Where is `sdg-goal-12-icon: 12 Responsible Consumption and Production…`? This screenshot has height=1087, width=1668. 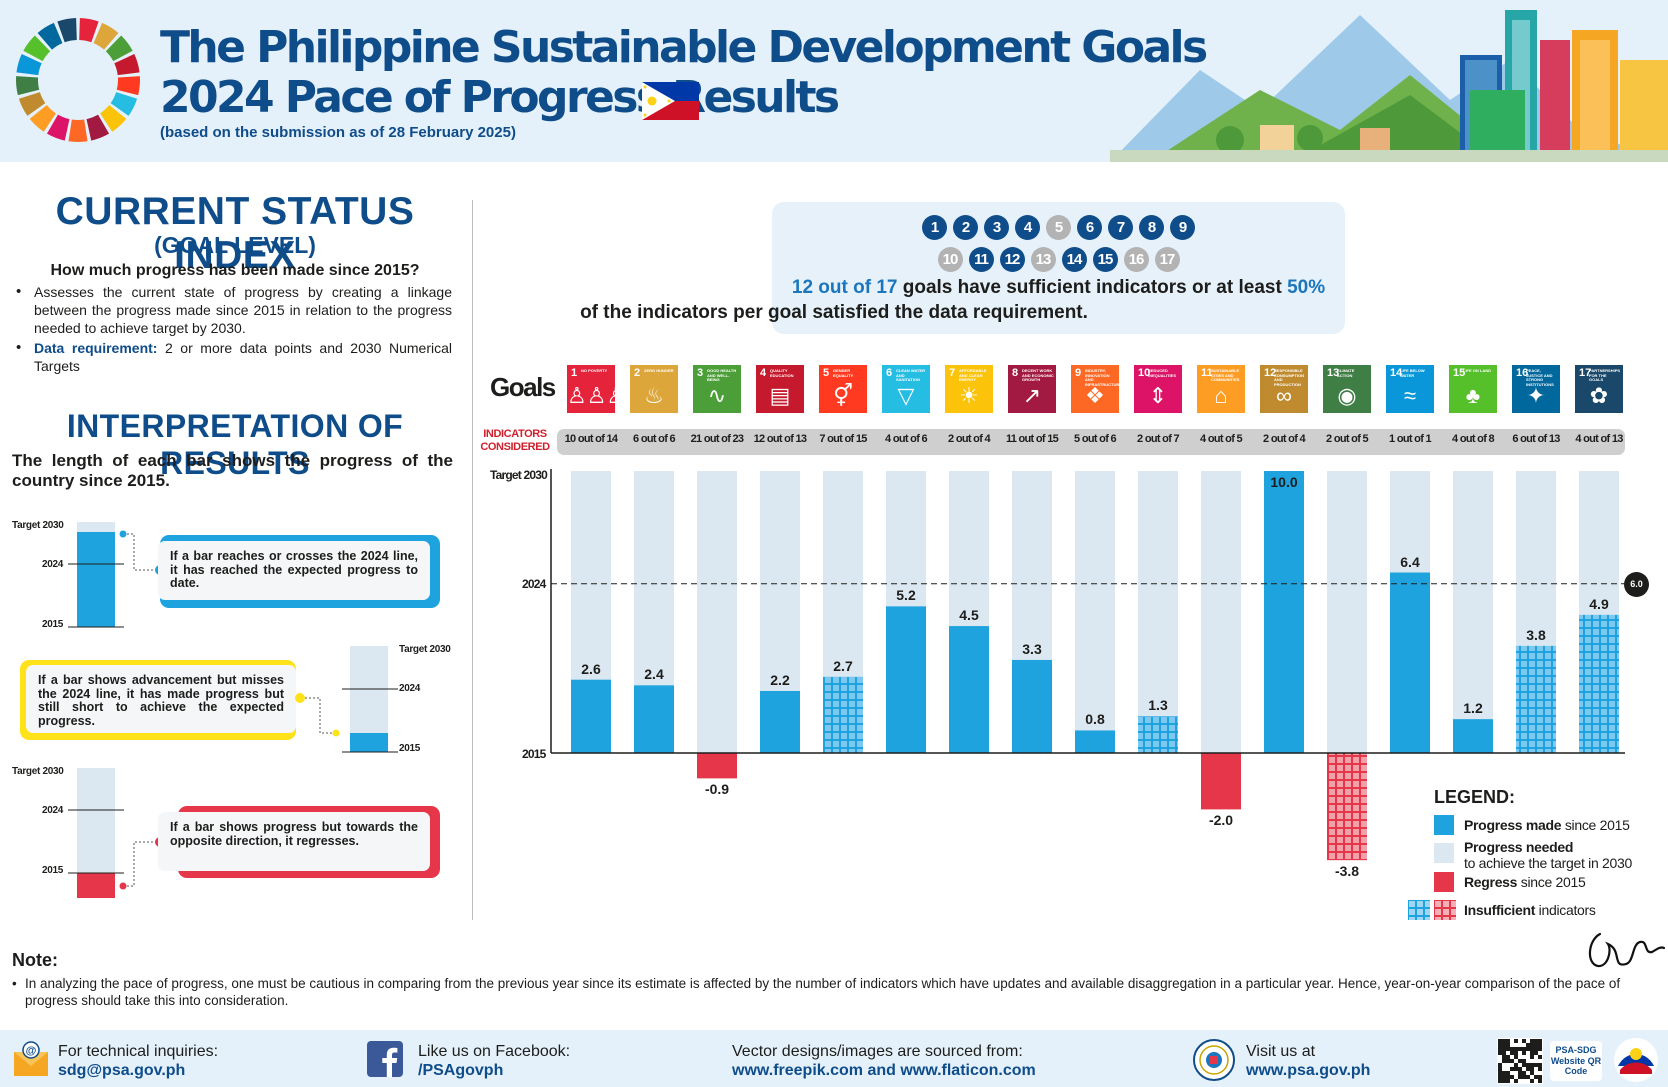 sdg-goal-12-icon: 12 Responsible Consumption and Production… is located at coordinates (1284, 389).